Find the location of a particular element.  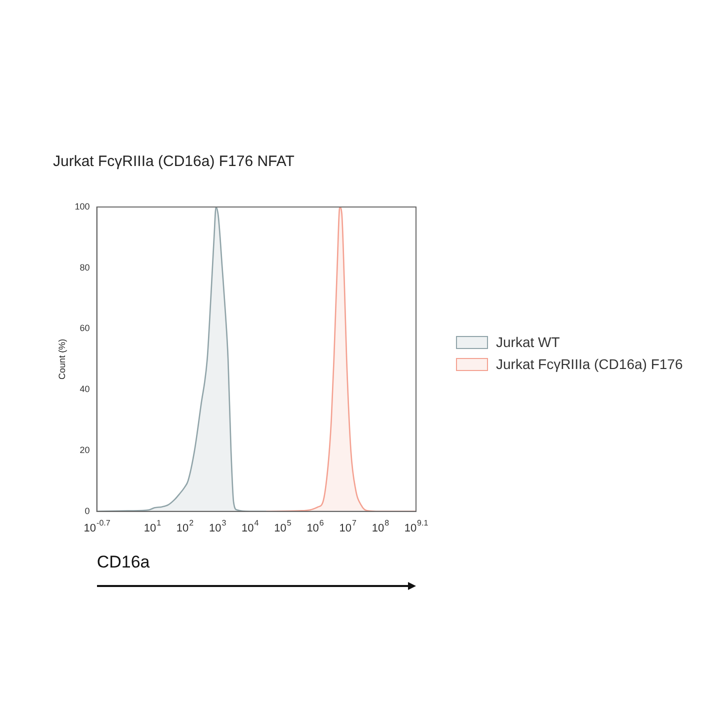

legend-label: Jurkat FcγRIIIa (CD16a) F176 is located at coordinates (589, 364).